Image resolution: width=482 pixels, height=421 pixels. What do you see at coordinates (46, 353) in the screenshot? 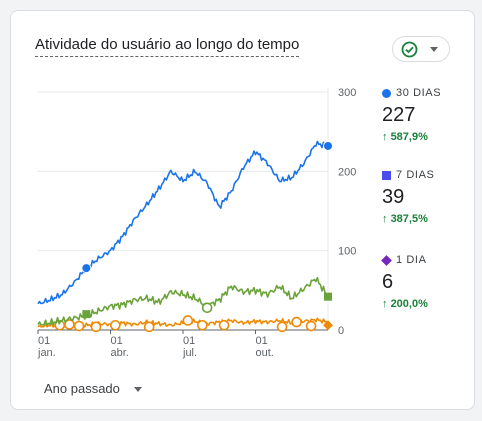
I see `x-tick-month: jan.` at bounding box center [46, 353].